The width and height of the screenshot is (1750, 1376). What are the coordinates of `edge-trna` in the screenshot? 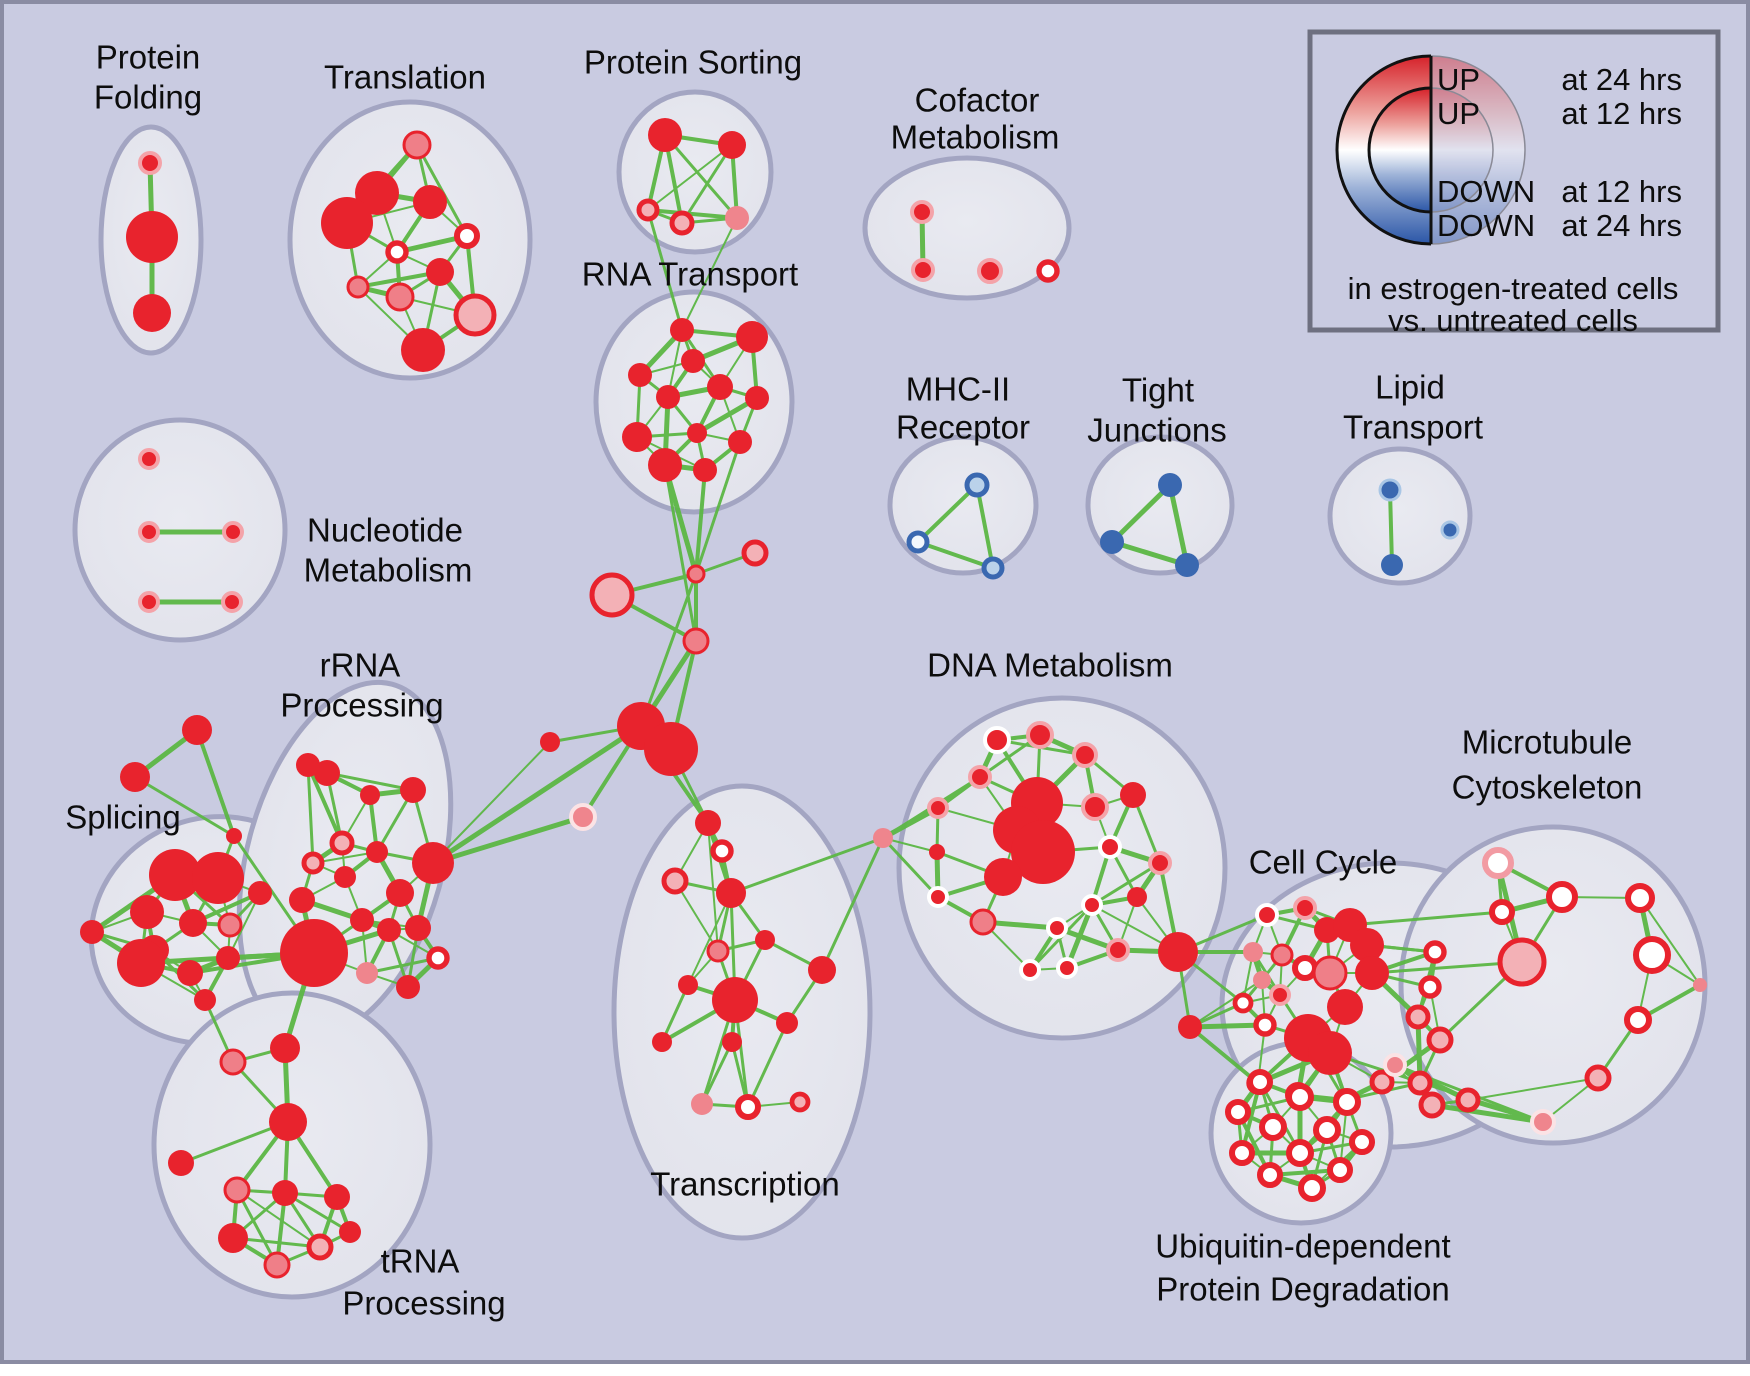 It's located at (234, 1142).